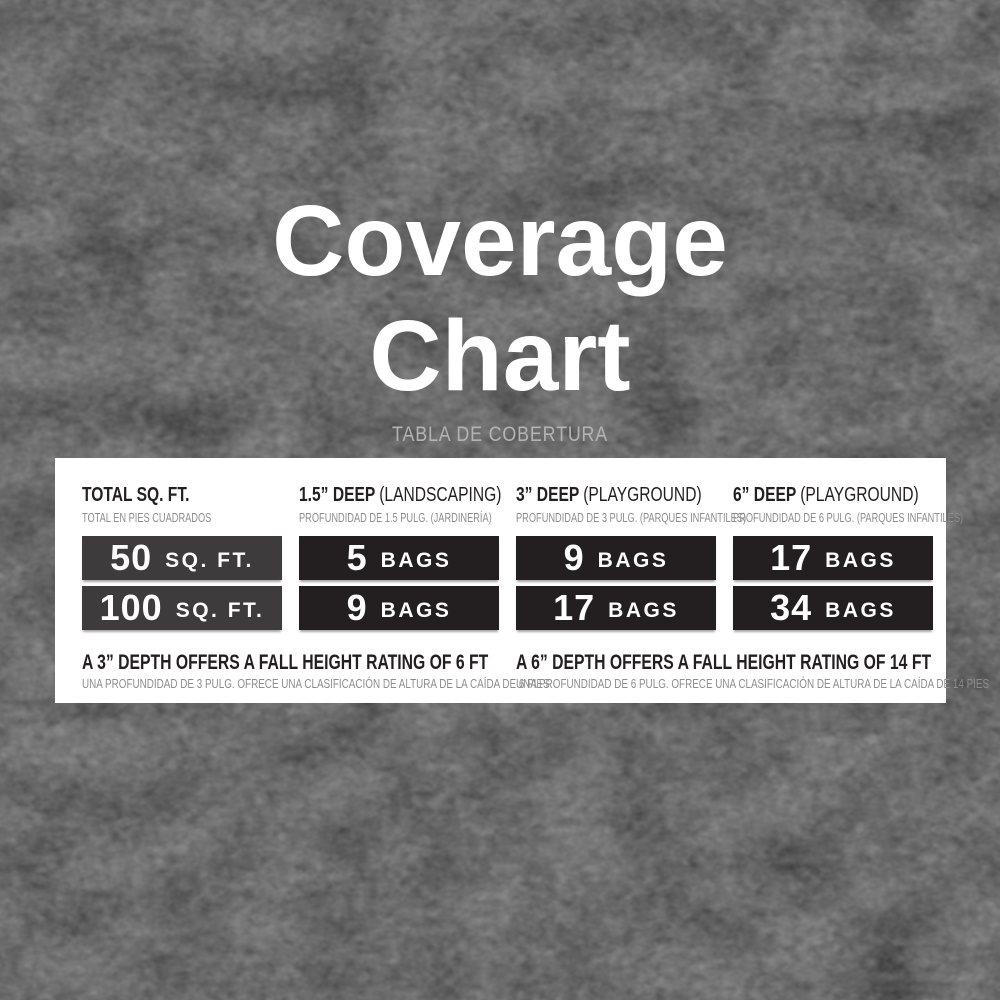 The width and height of the screenshot is (1000, 1000). What do you see at coordinates (500, 434) in the screenshot?
I see `page-subtitle-spanish: TABLA DE COBERTURA` at bounding box center [500, 434].